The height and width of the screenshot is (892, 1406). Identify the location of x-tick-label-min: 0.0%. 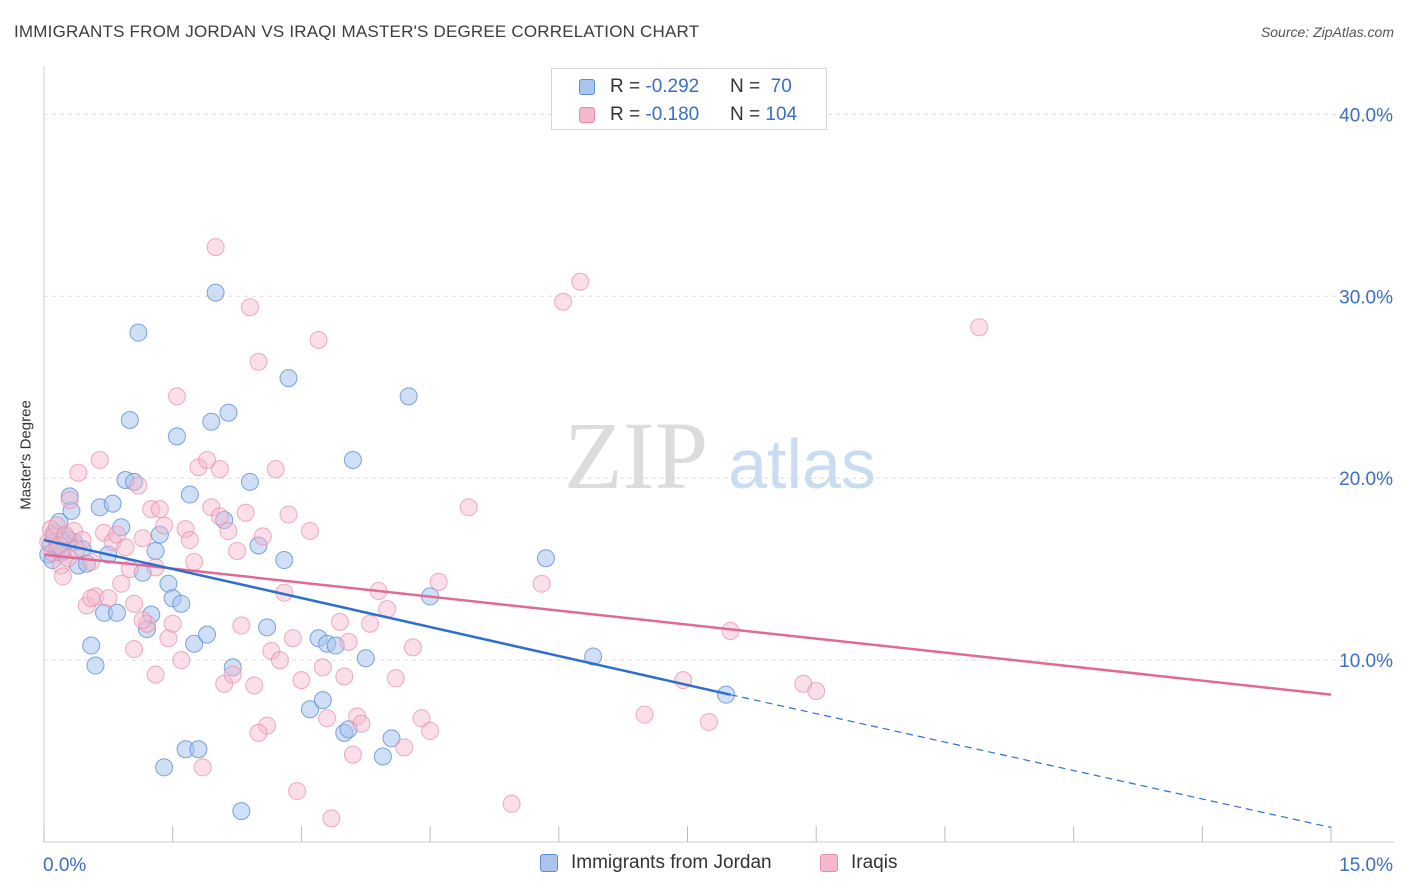
(64, 865).